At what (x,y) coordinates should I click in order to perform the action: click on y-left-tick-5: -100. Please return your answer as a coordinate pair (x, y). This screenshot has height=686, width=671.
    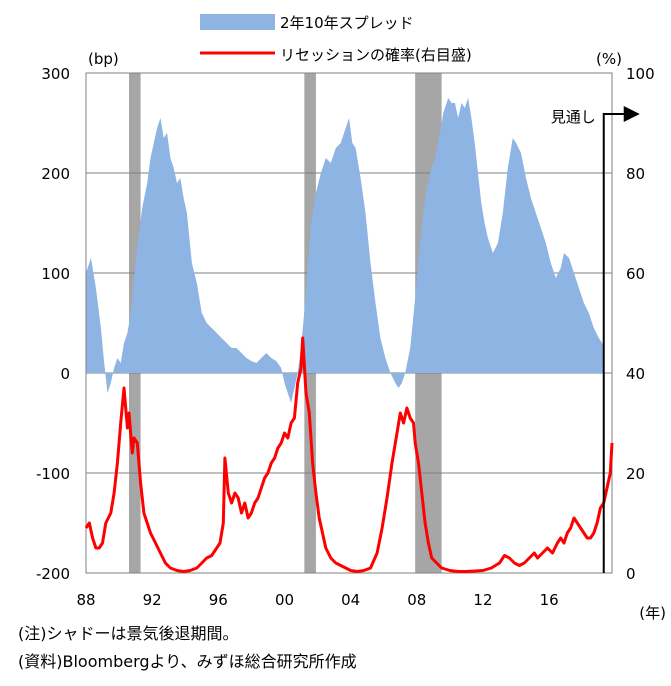
    Looking at the image, I should click on (53, 474).